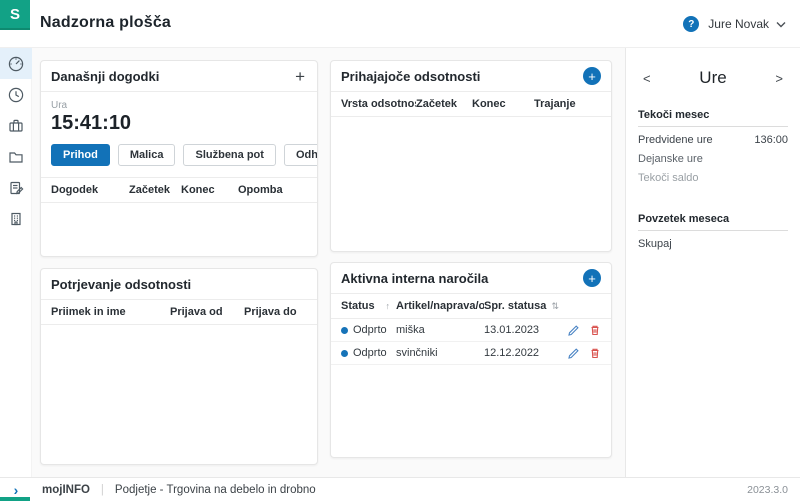  What do you see at coordinates (670, 159) in the screenshot?
I see `hours-row-actual: Dejanske ure` at bounding box center [670, 159].